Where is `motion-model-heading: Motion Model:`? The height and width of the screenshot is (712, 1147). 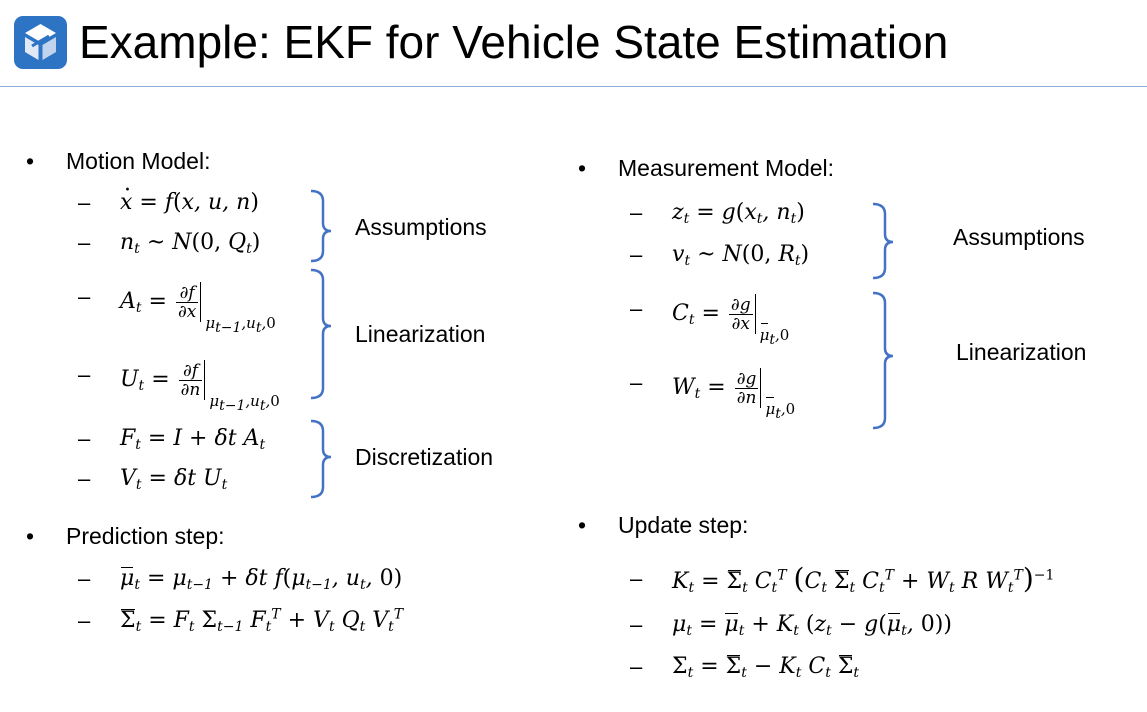
motion-model-heading: Motion Model: is located at coordinates (138, 161).